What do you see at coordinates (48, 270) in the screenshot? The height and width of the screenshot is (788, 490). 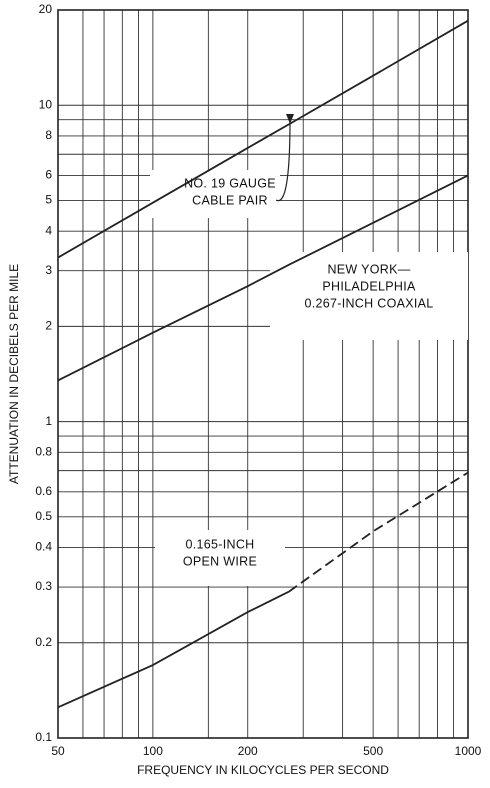 I see `y-tick-label: 3` at bounding box center [48, 270].